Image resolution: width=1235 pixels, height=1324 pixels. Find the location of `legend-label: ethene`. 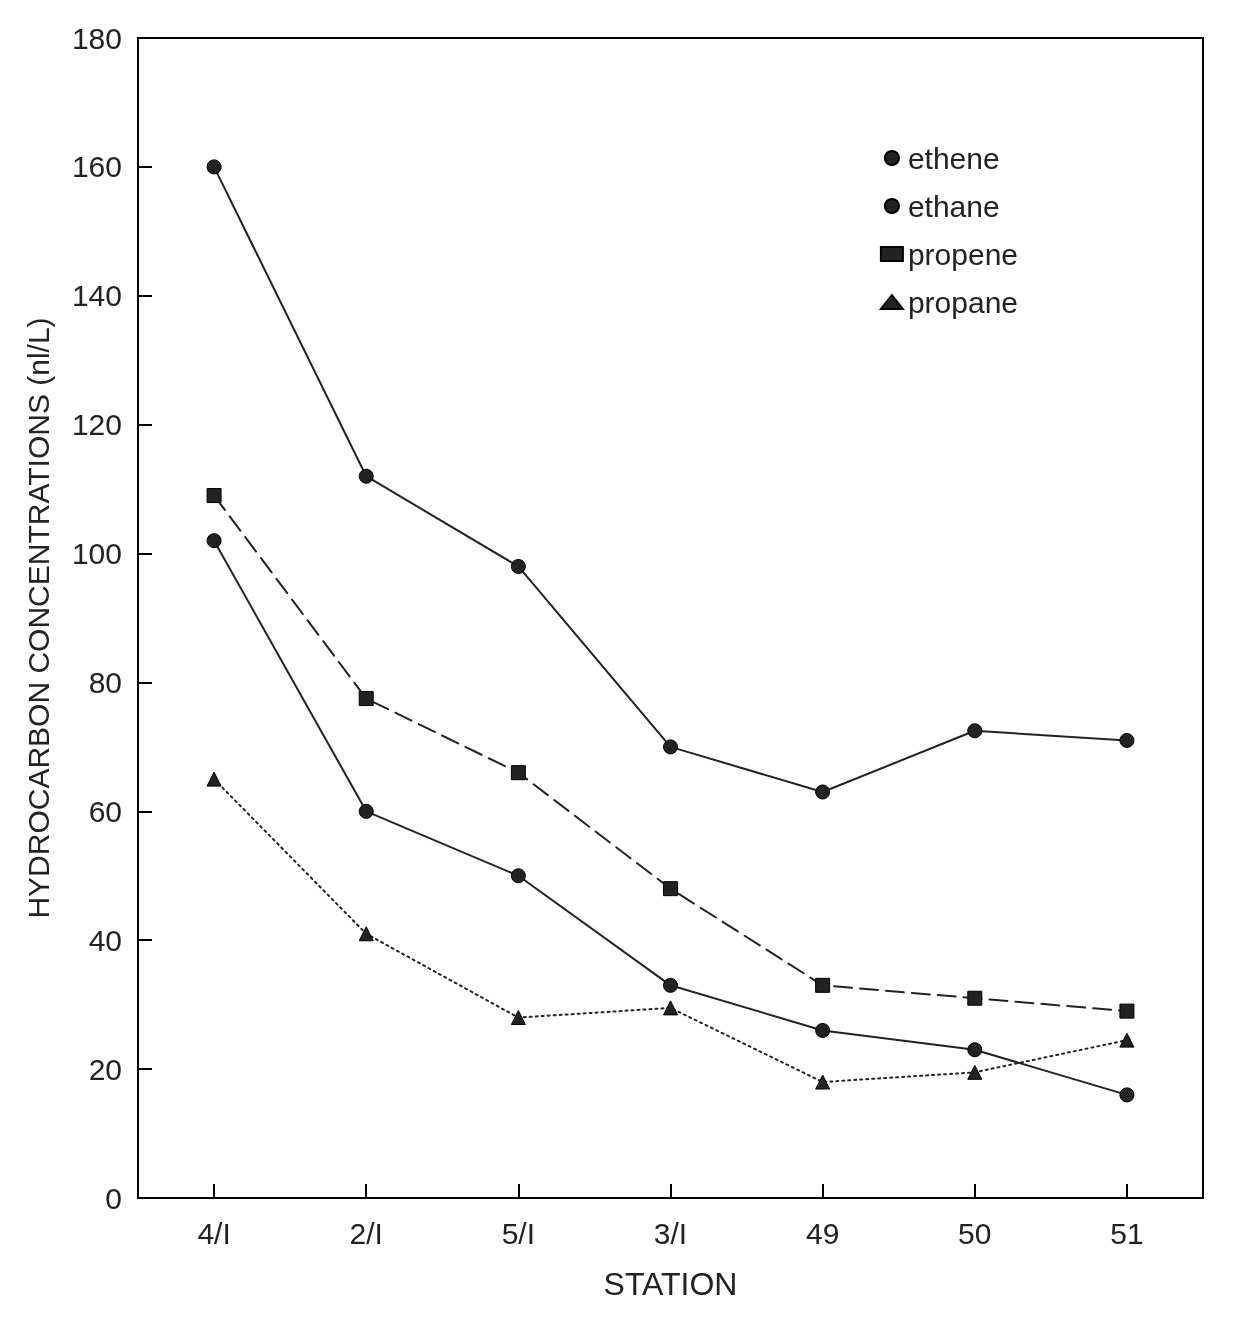

legend-label: ethene is located at coordinates (953, 158).